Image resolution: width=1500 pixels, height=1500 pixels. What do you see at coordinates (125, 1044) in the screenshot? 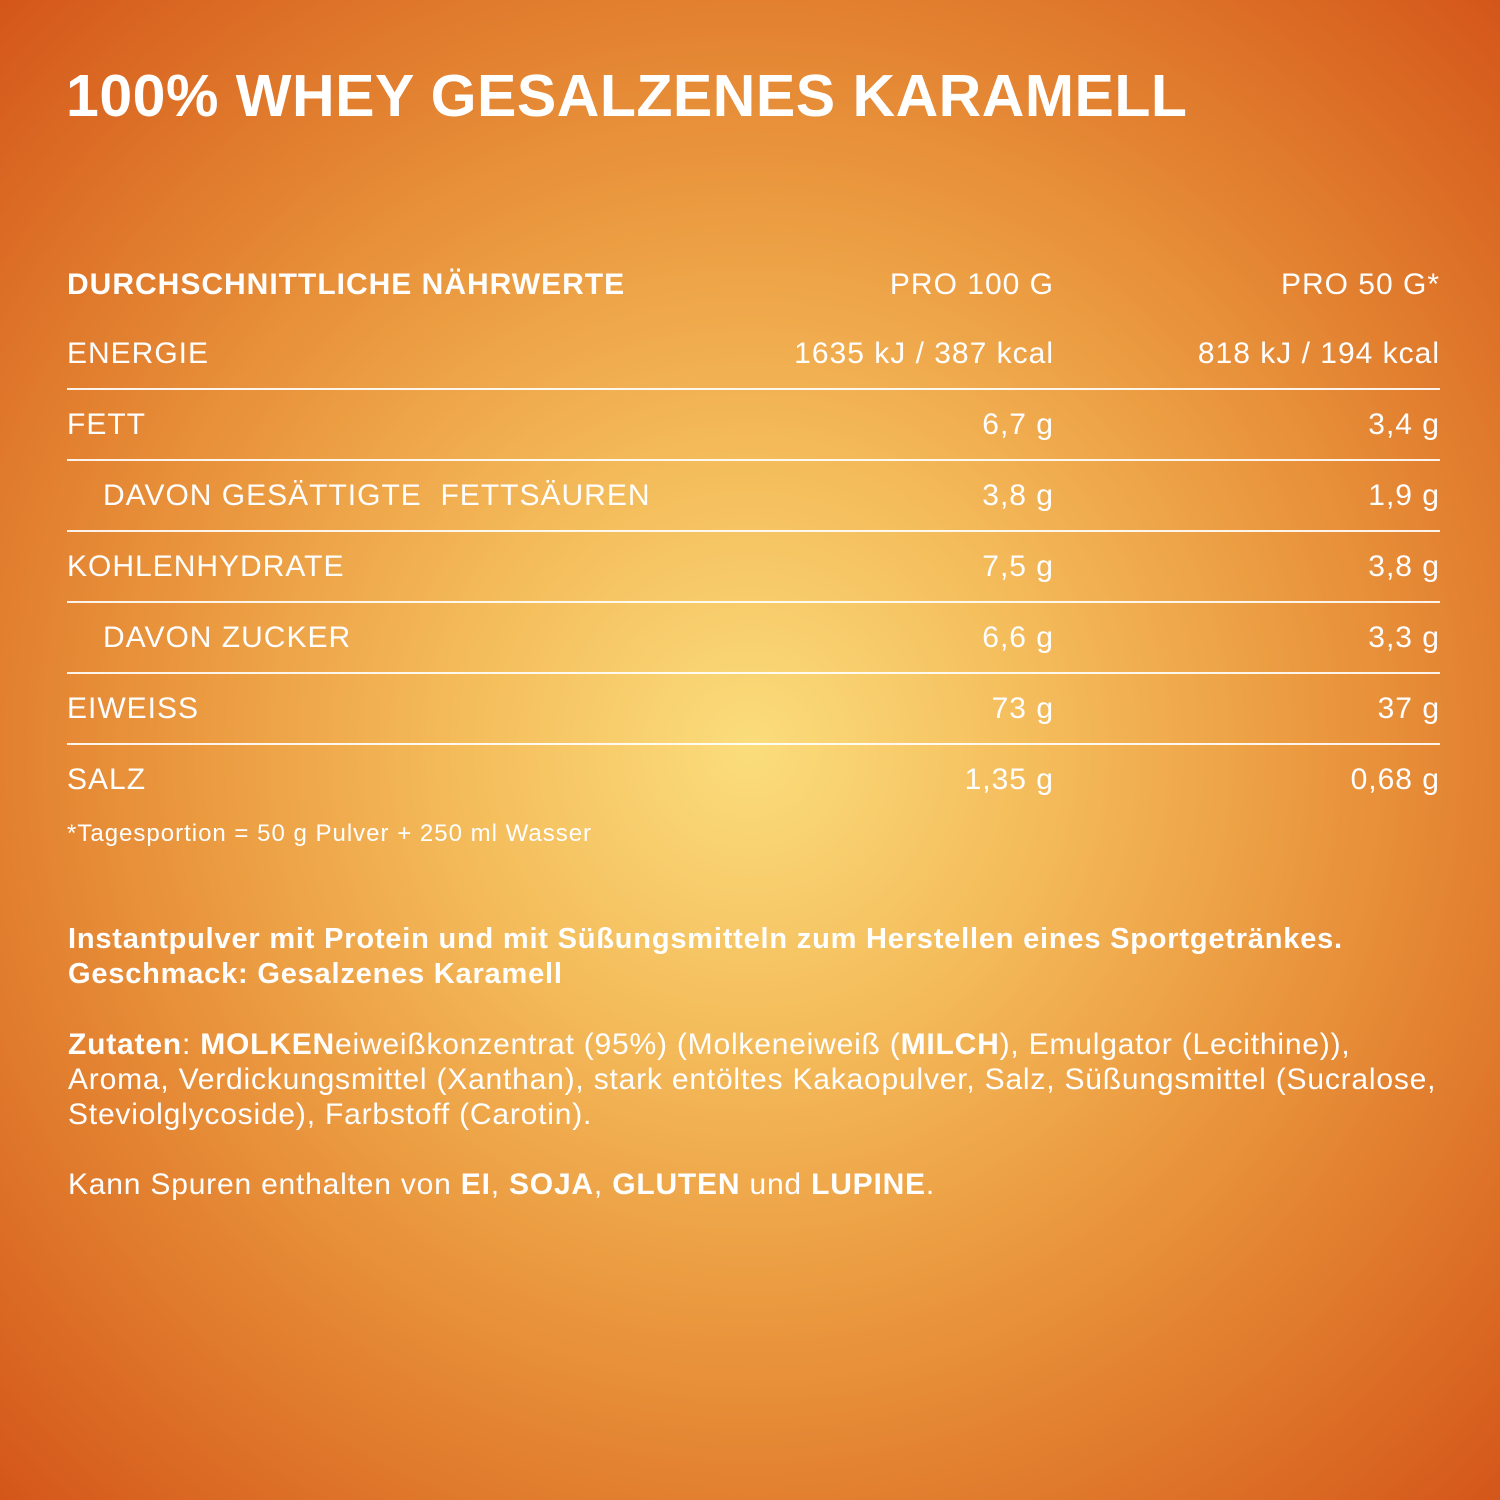
I see `ingredients-heading: Zutaten` at bounding box center [125, 1044].